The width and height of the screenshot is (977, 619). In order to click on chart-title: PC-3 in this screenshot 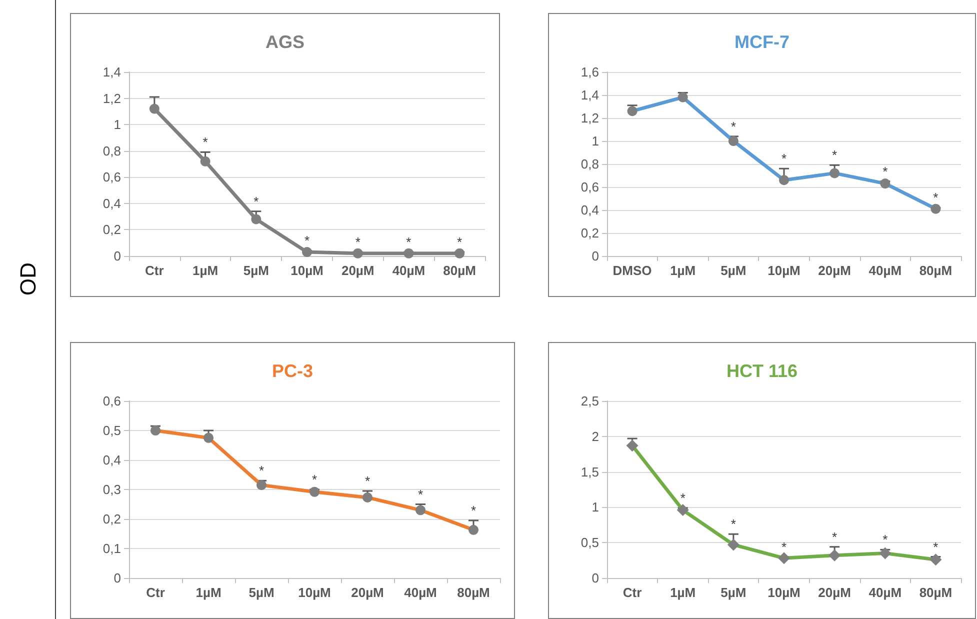, I will do `click(293, 371)`.